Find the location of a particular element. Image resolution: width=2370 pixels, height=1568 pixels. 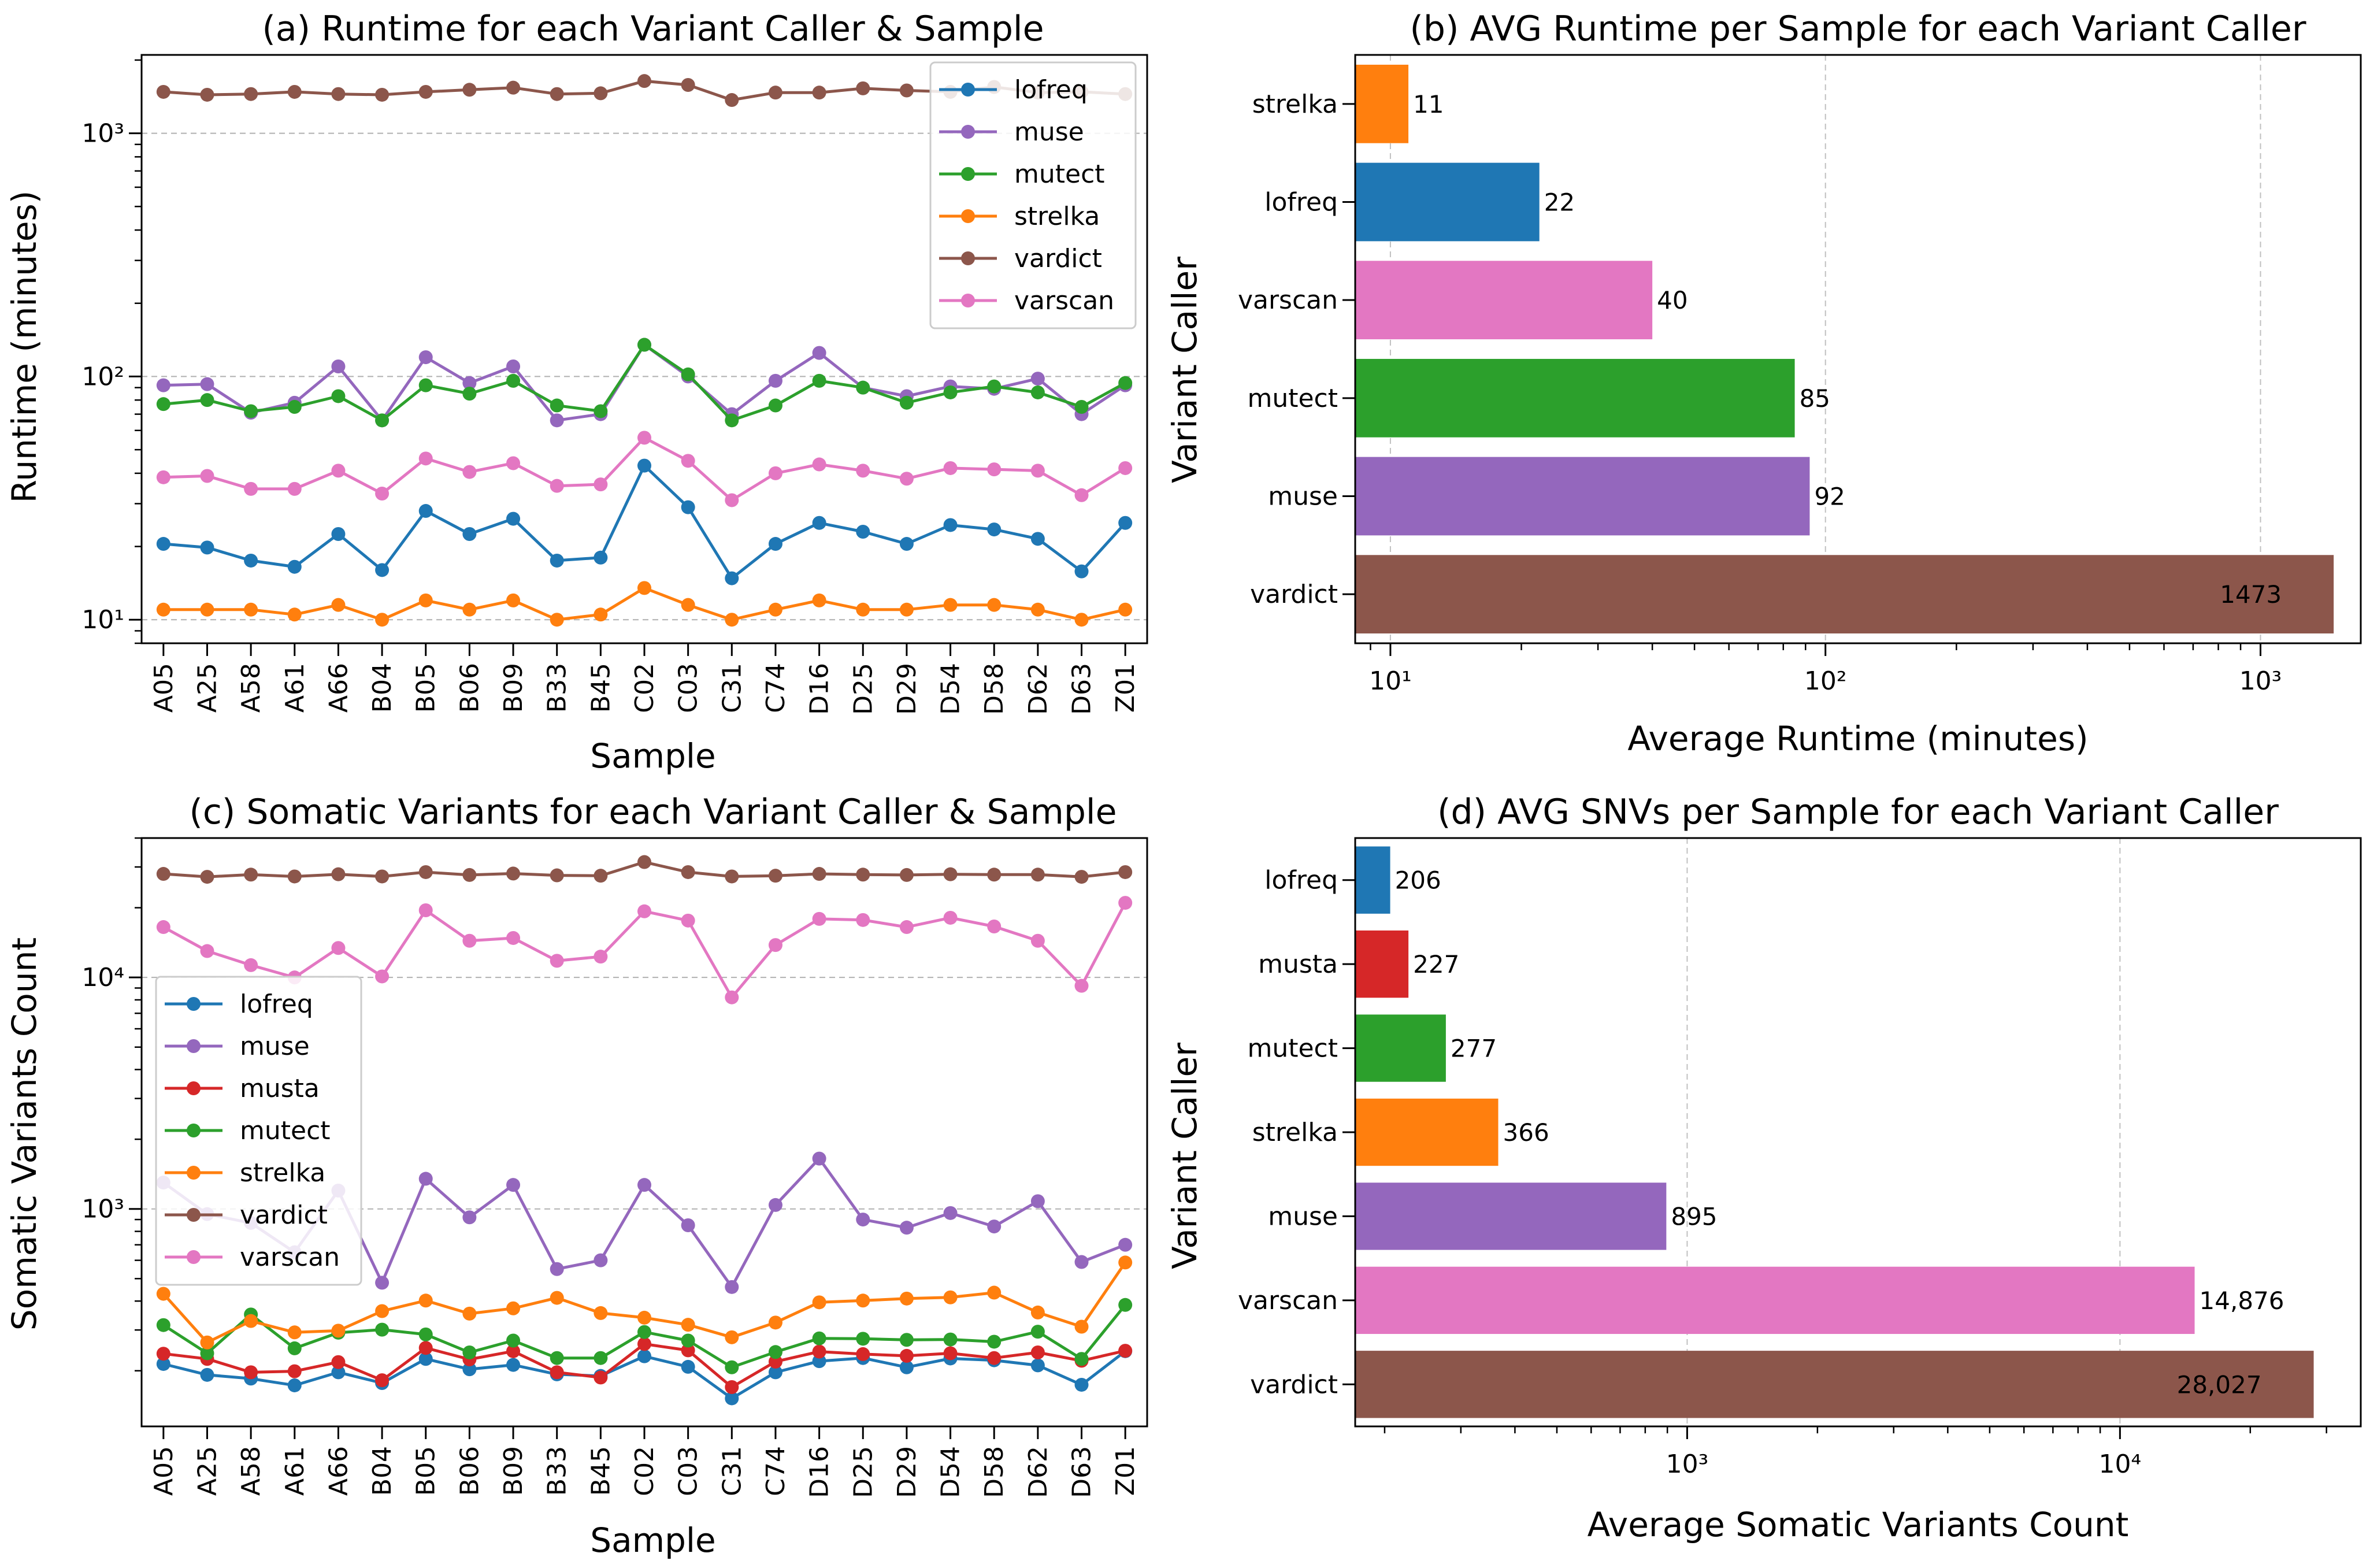

legend-label-lofreq: lofreq is located at coordinates (276, 1004).